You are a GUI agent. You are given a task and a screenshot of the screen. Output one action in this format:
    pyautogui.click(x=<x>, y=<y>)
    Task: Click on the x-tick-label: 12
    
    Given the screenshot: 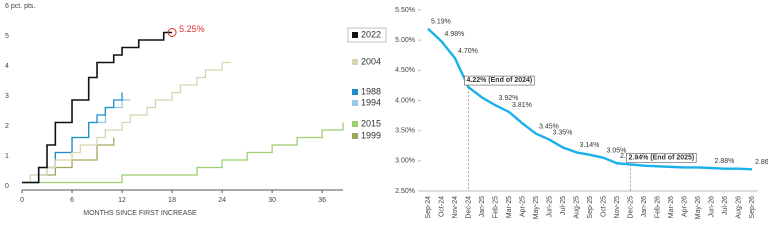 What is the action you would take?
    pyautogui.click(x=122, y=200)
    